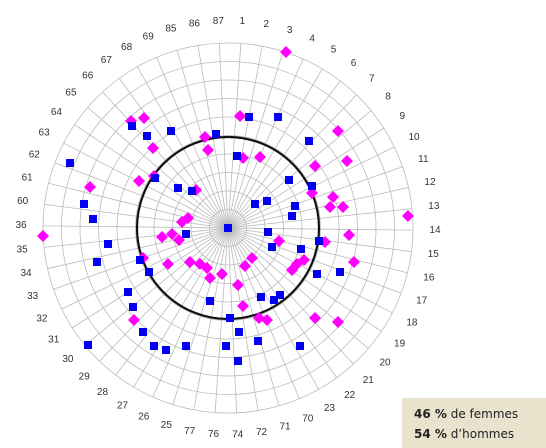  What do you see at coordinates (423, 159) in the screenshot?
I see `angle-label: 11` at bounding box center [423, 159].